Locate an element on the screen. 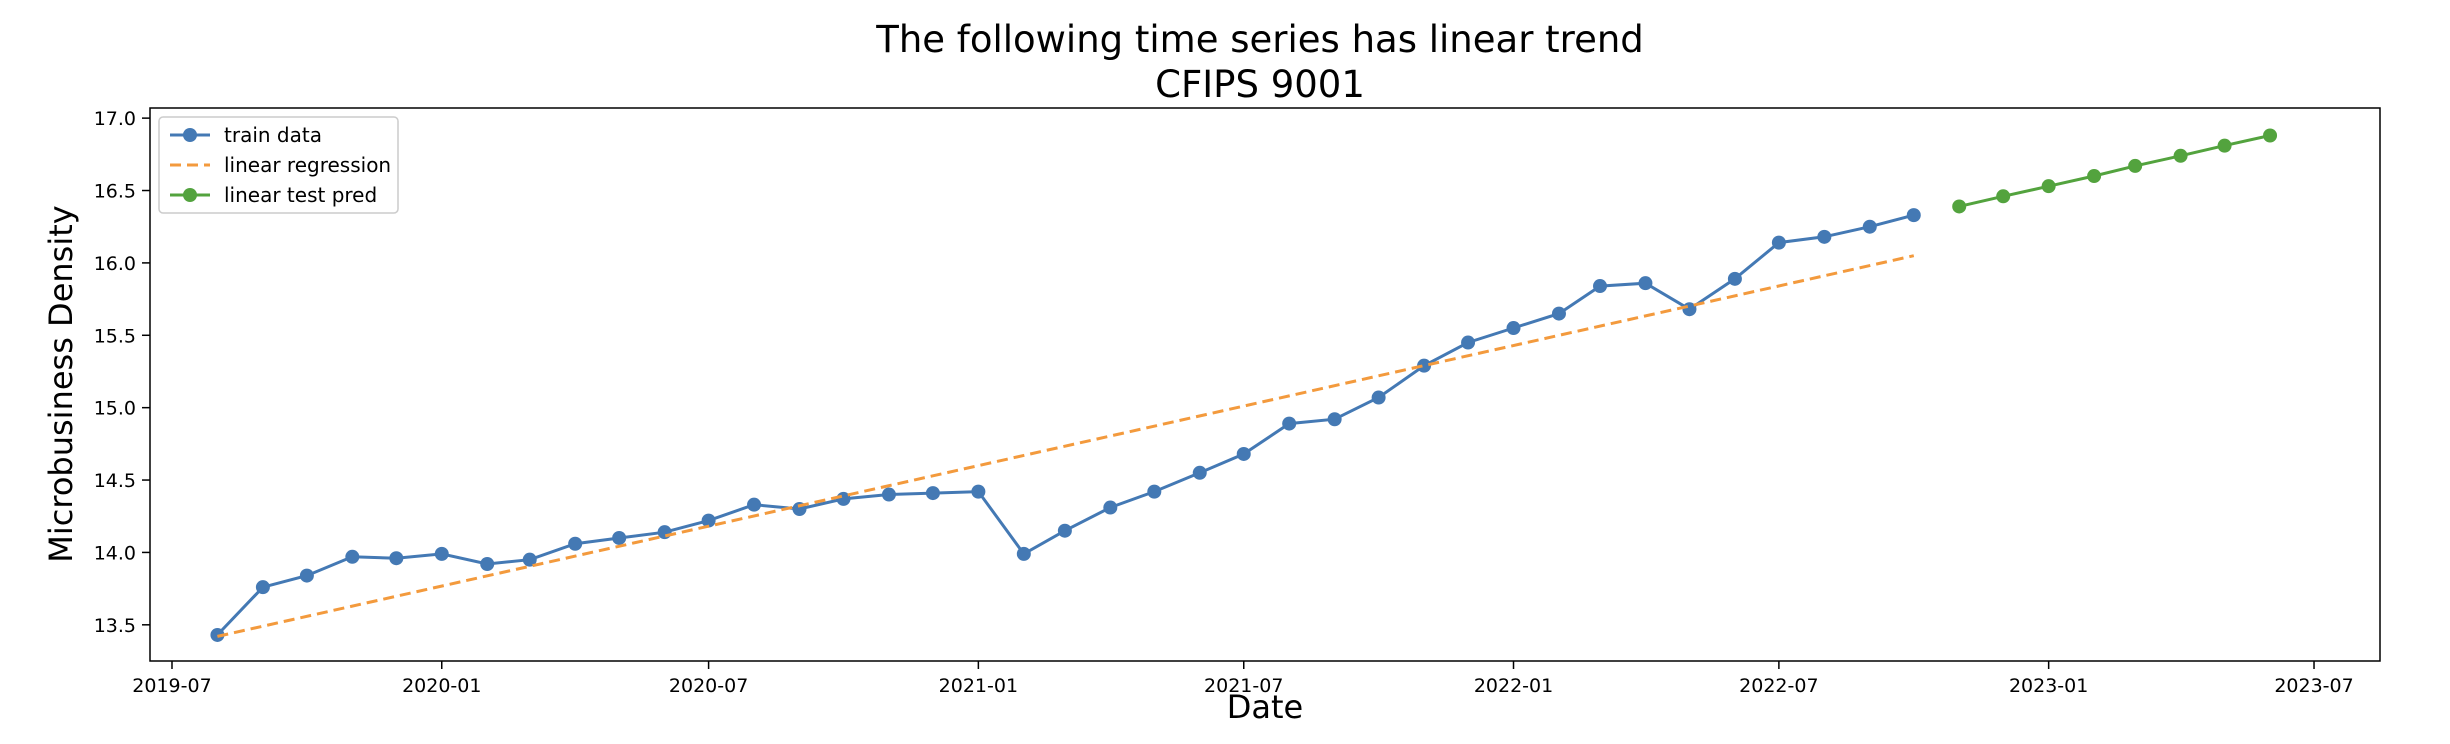 Image resolution: width=2450 pixels, height=744 pixels. x-tick-label: 2022-01 is located at coordinates (1513, 686).